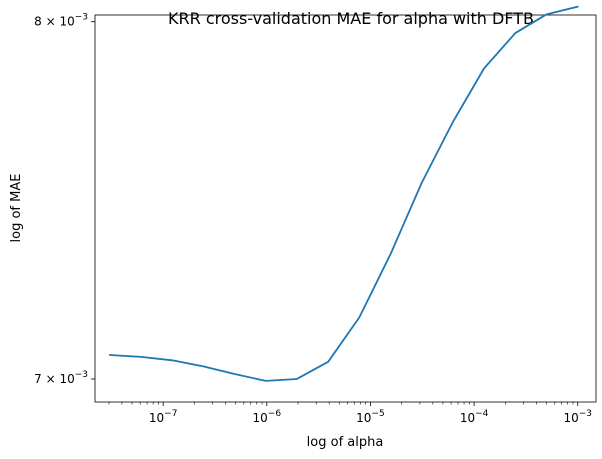  Describe the element at coordinates (54, 379) in the screenshot. I see `y-tick-label-base: 7 × 10` at that location.